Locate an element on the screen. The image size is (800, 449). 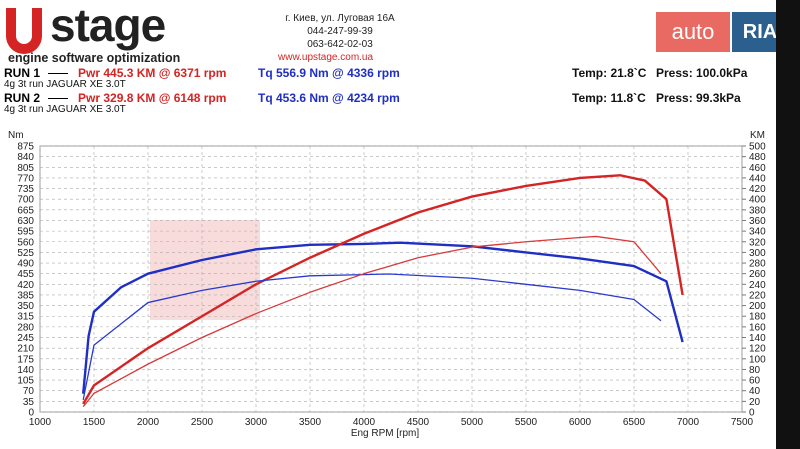
y-tick-label: 525 is located at coordinates (25, 253).